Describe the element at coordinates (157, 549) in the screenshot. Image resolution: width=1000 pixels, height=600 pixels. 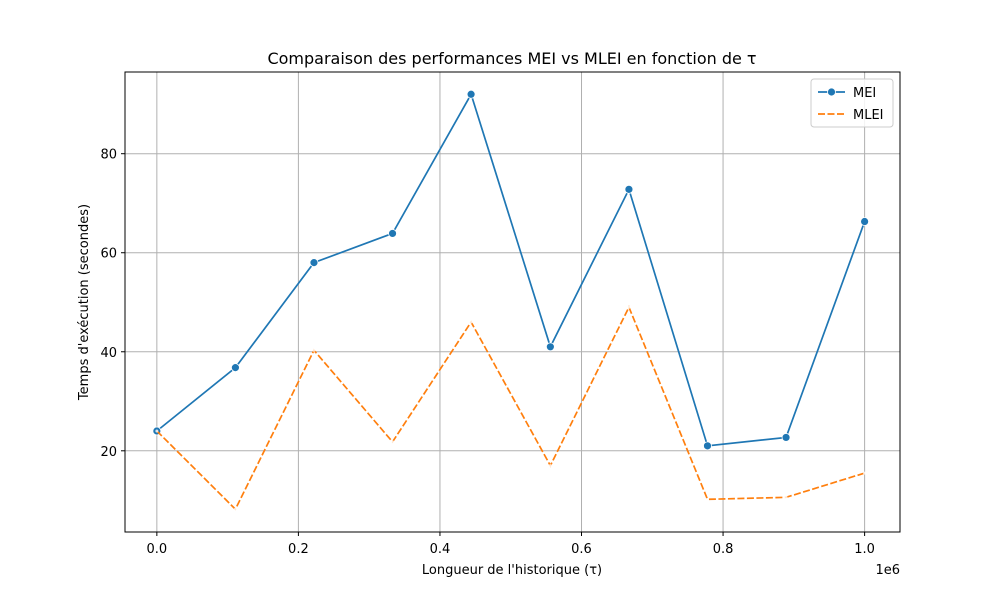
I see `x-tick-label: 0.0` at that location.